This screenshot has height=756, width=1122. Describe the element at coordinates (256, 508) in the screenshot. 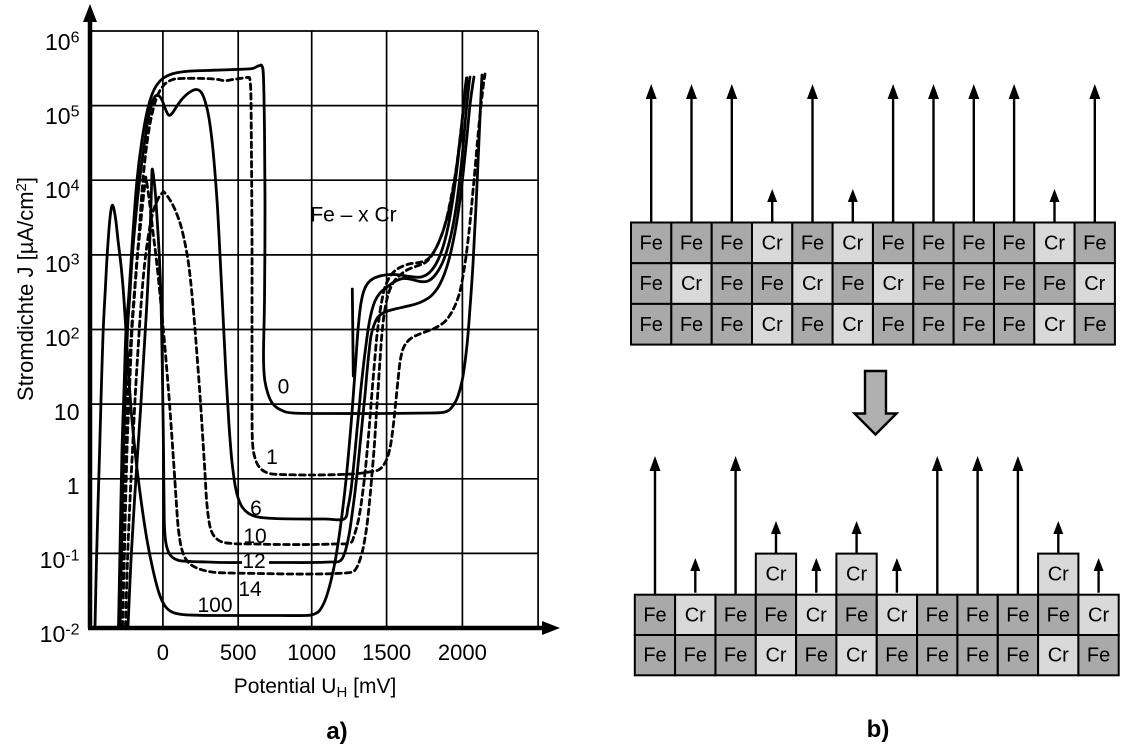

I see `svg-text: 6` at that location.